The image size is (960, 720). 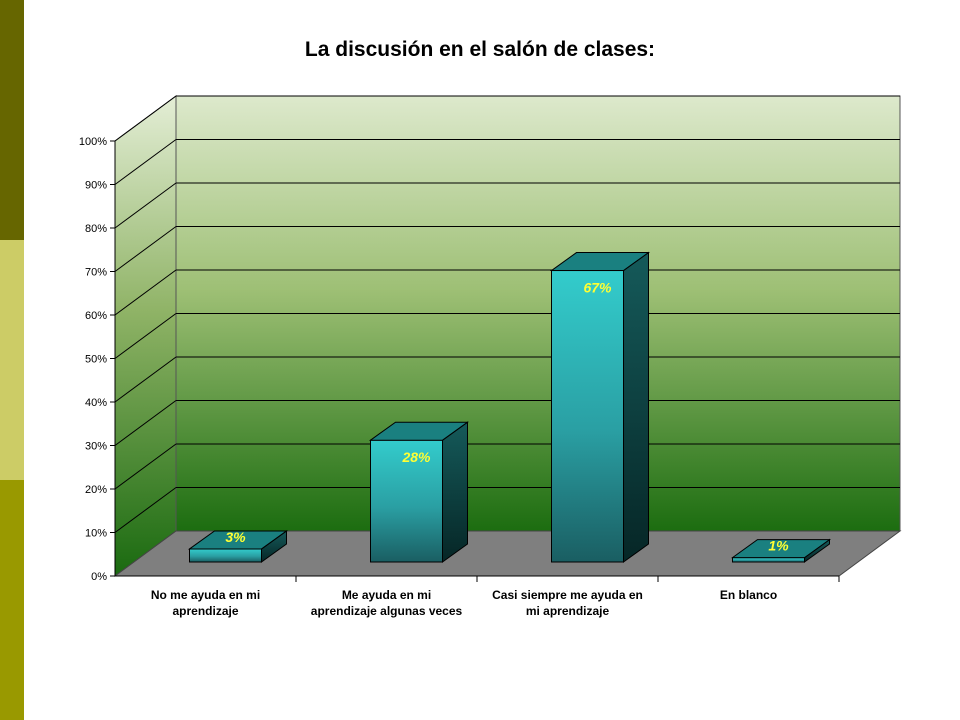 I want to click on y-tick-label: 100%, so click(x=93, y=142).